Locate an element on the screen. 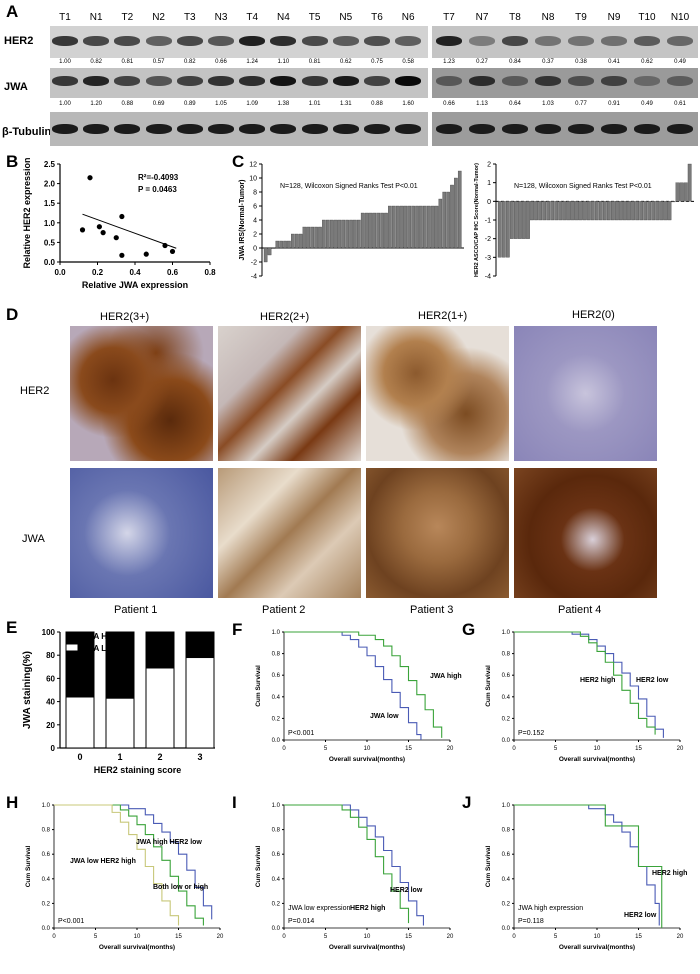 The image size is (700, 974). y-tick-label: 0.8 is located at coordinates (46, 831).